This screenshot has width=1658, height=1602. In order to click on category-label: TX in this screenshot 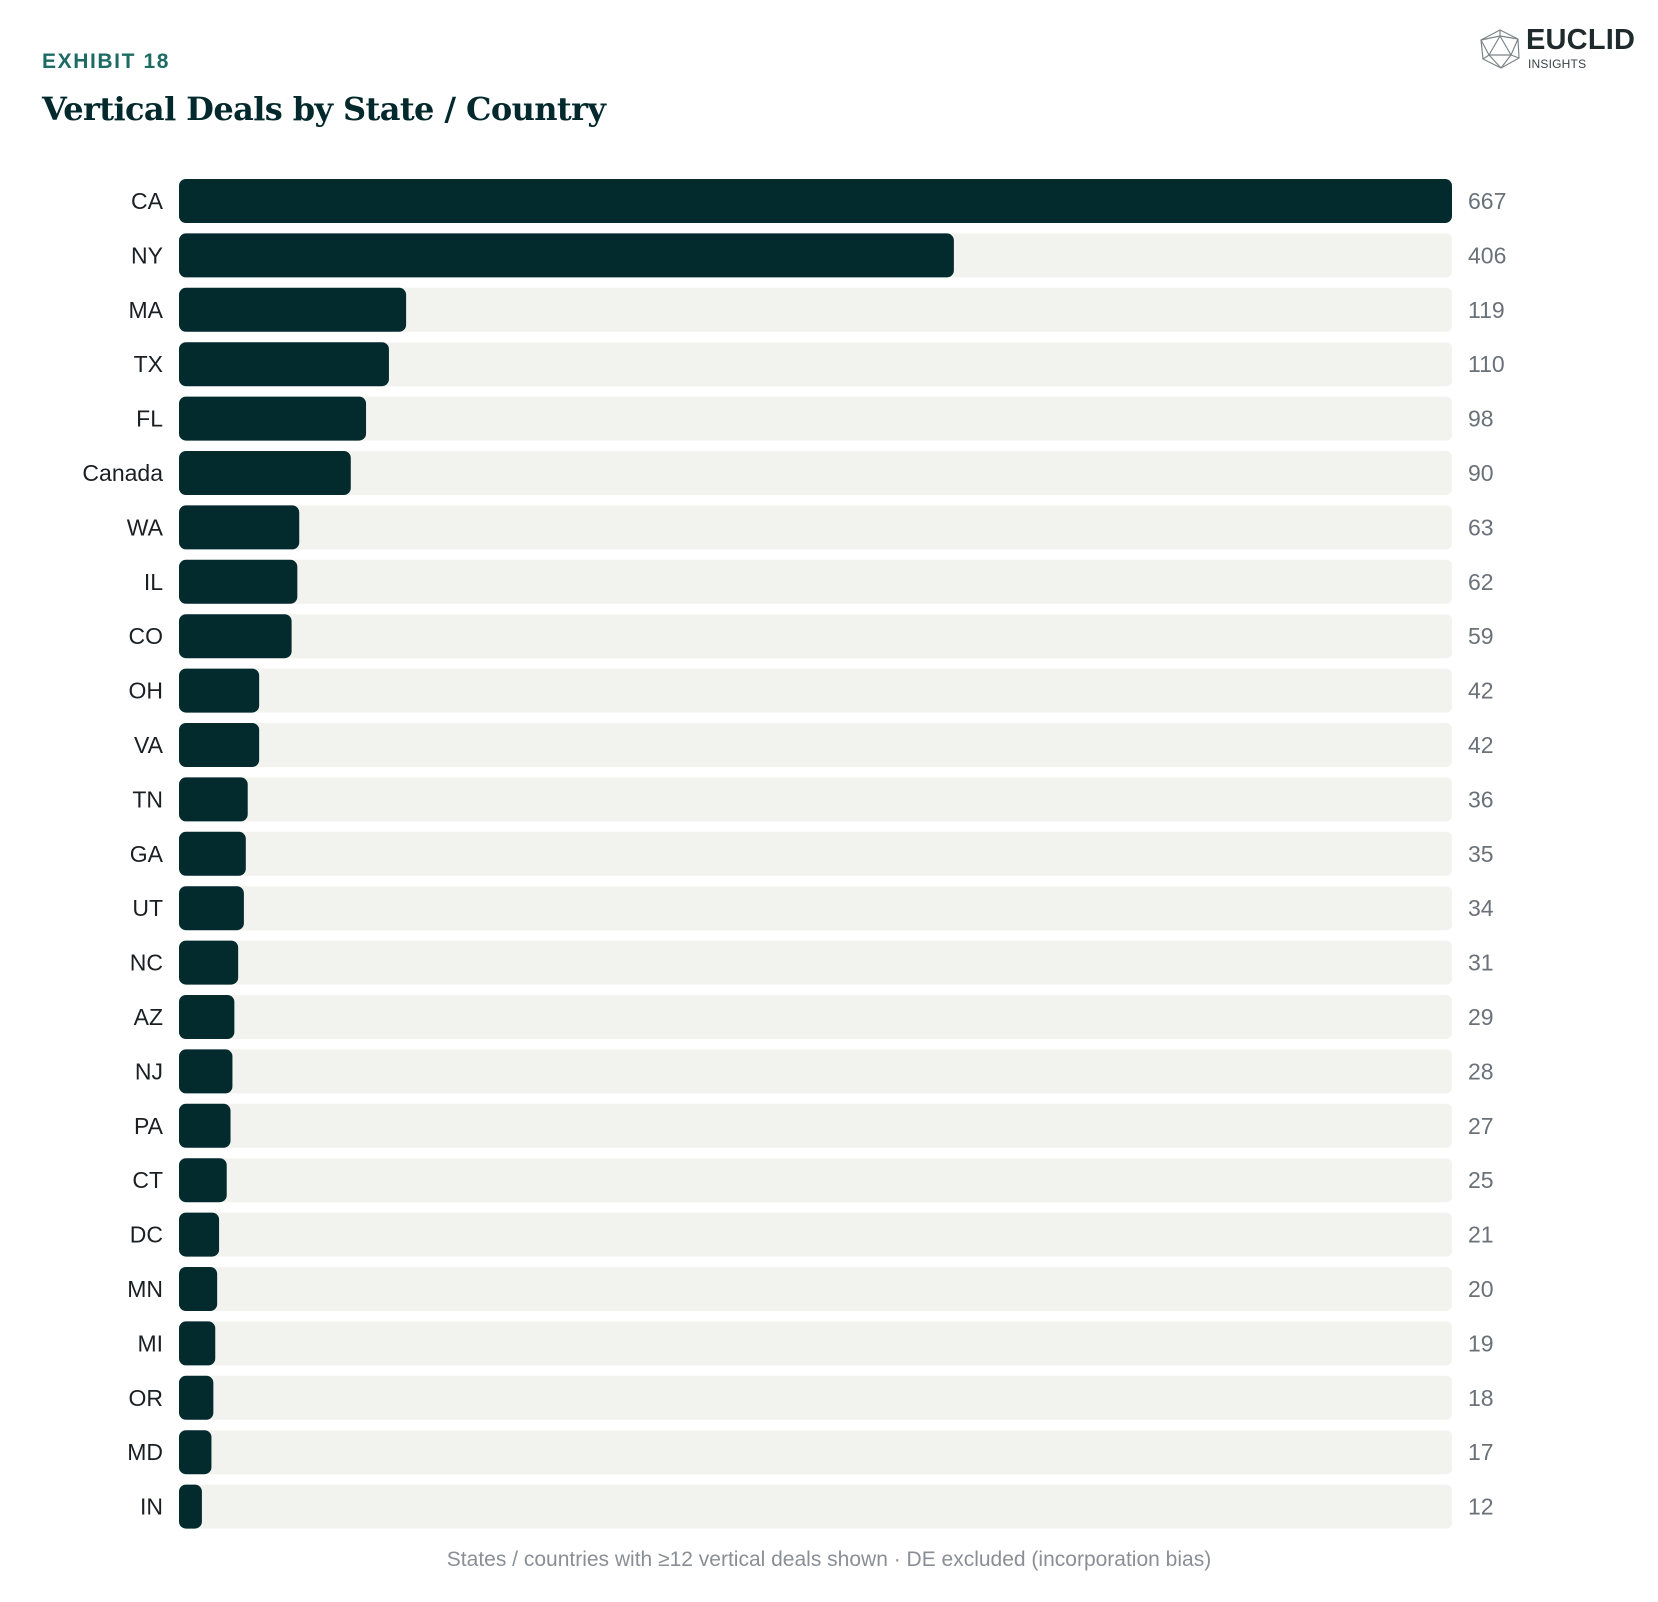, I will do `click(148, 364)`.